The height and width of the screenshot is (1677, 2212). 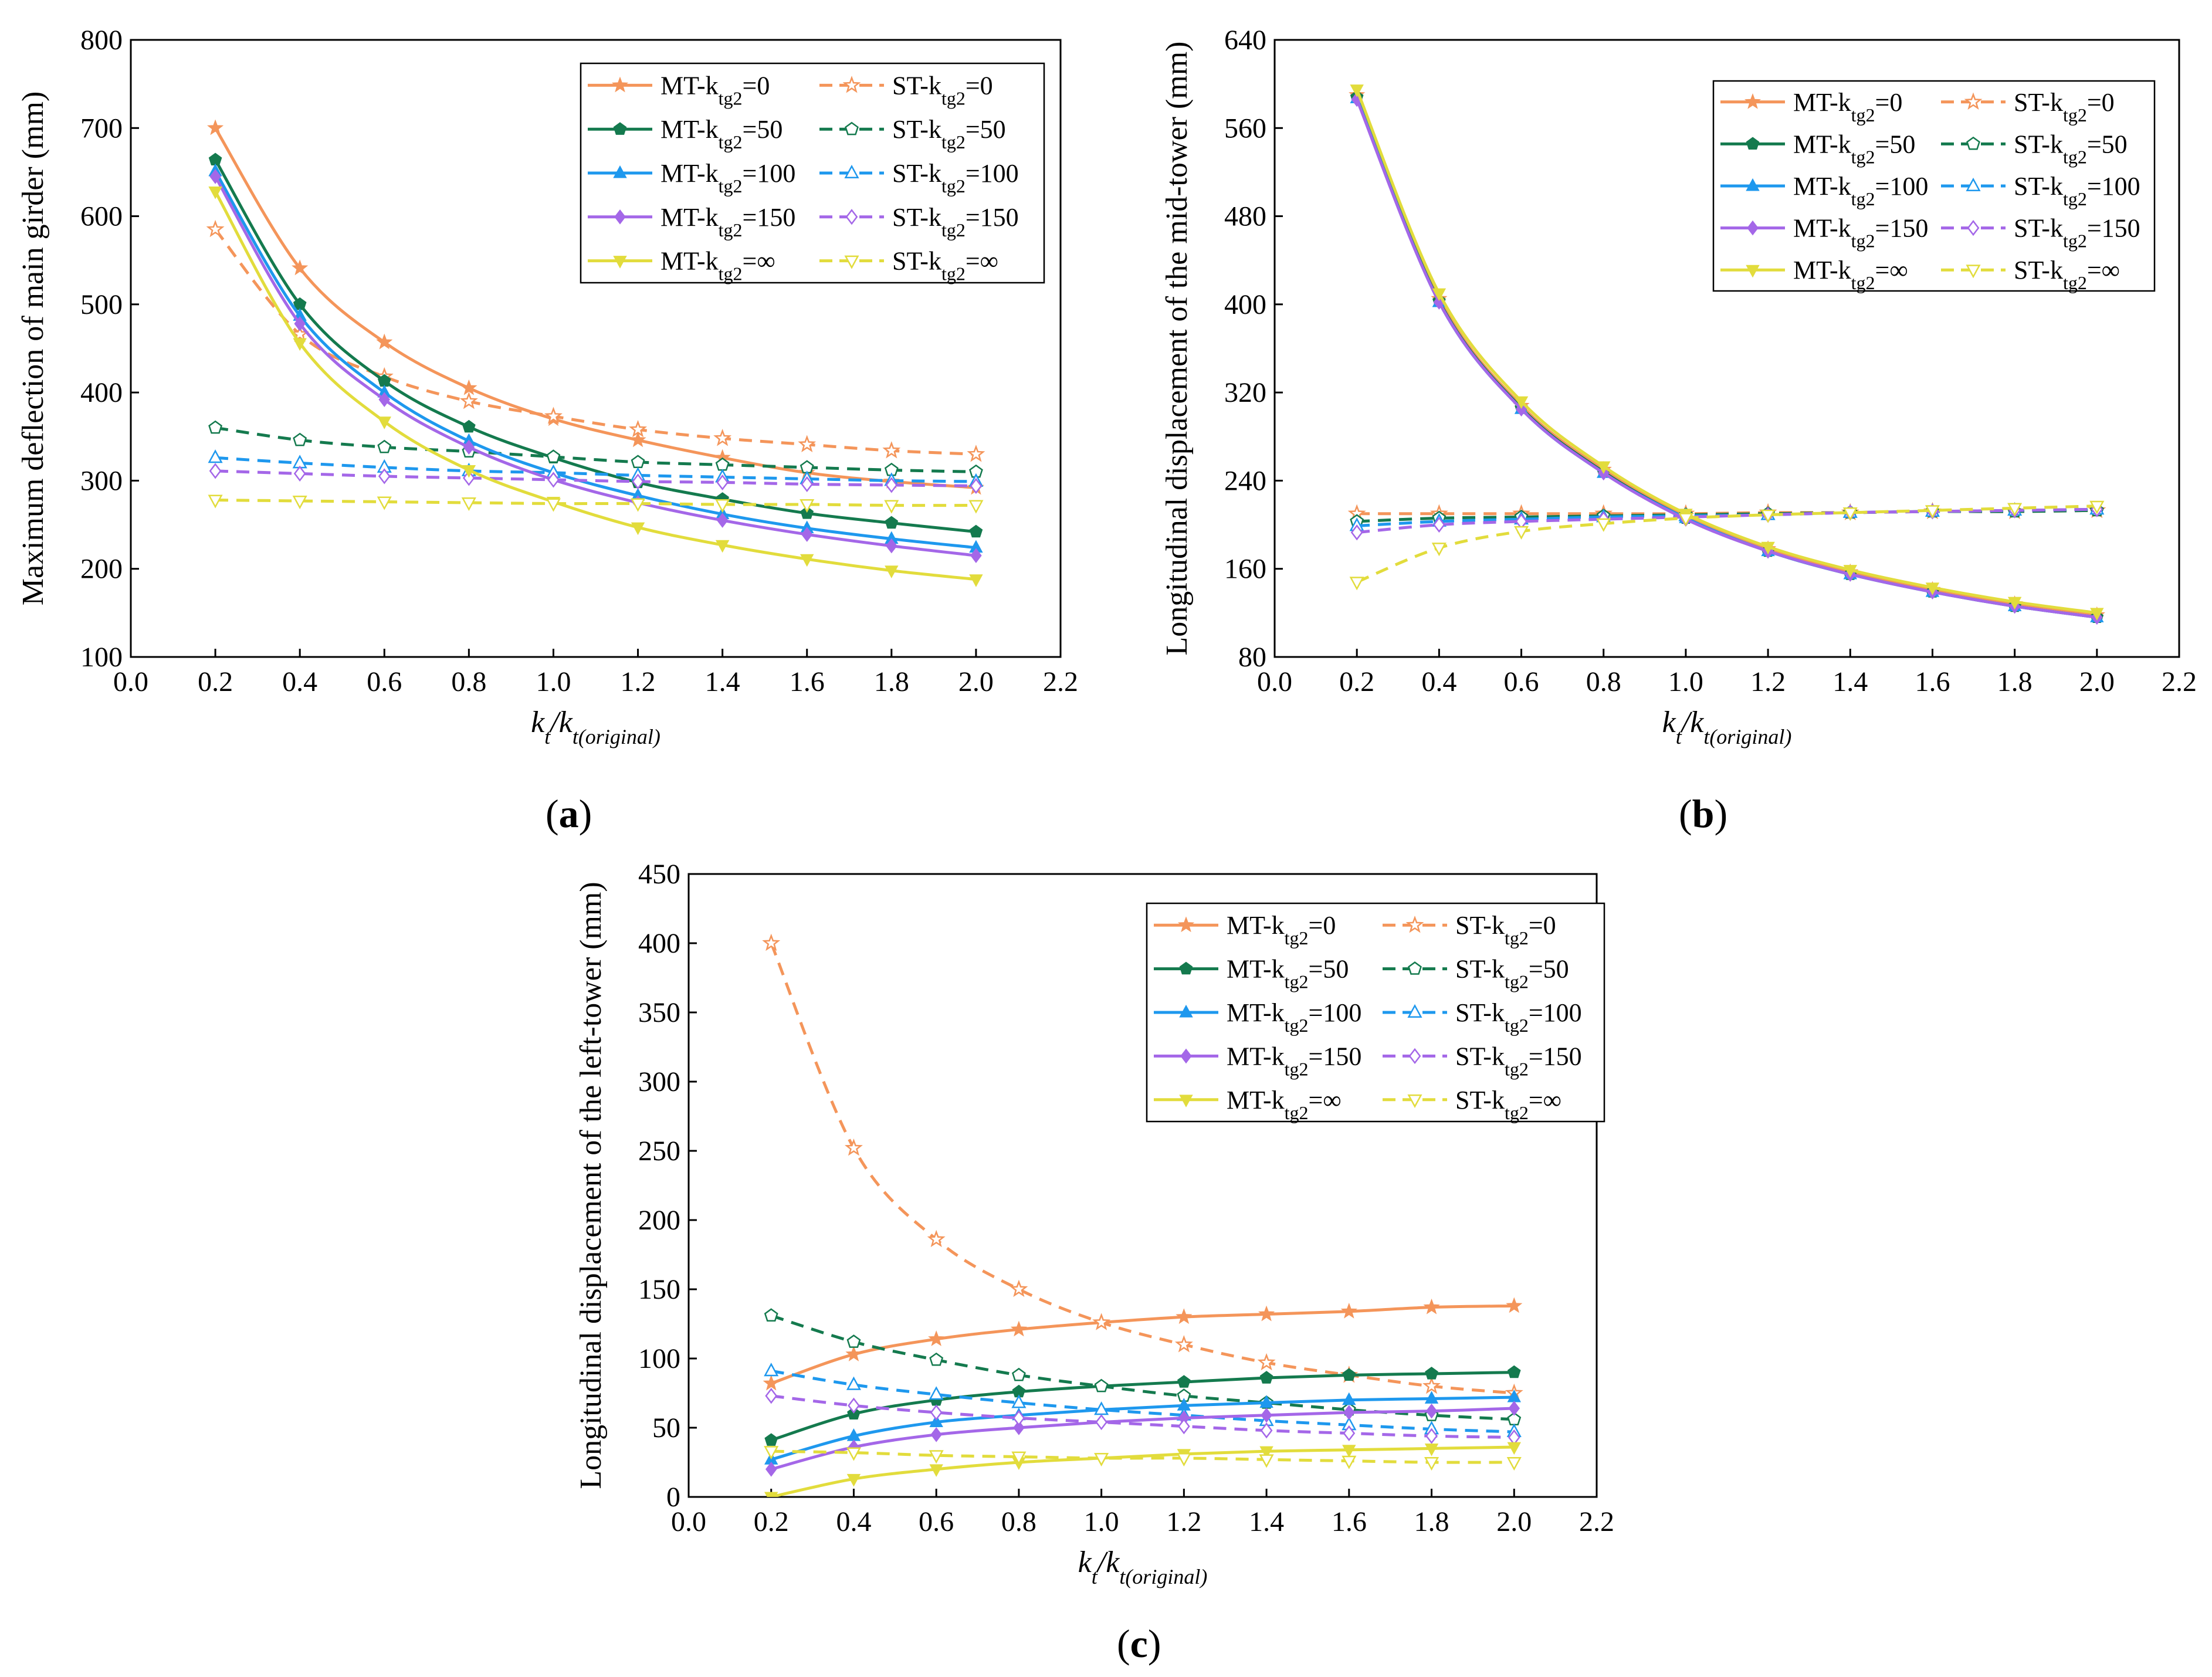 What do you see at coordinates (1143, 1344) in the screenshot?
I see `series-MT-ktg2=0` at bounding box center [1143, 1344].